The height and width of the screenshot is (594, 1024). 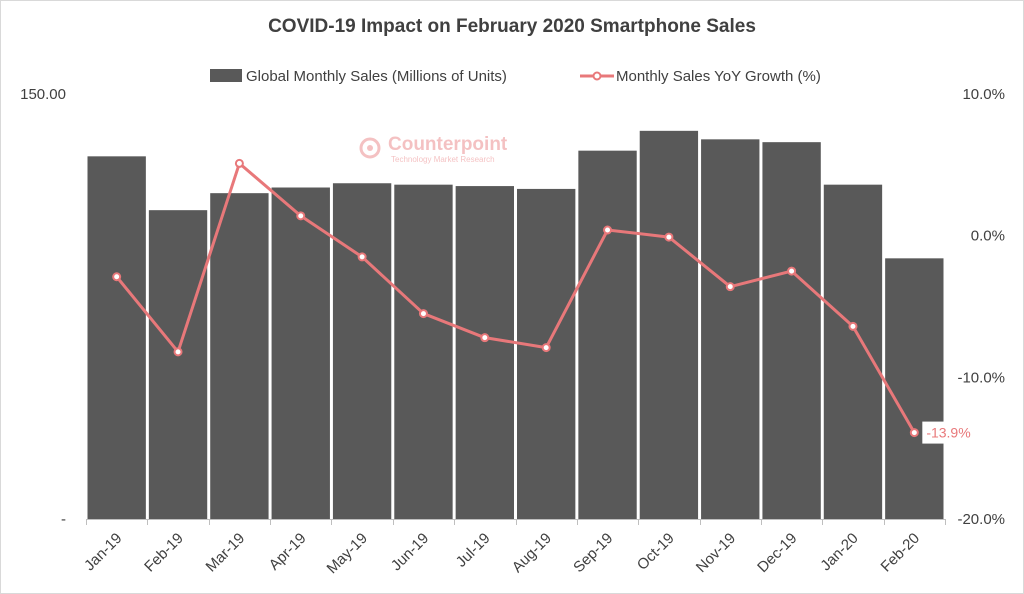 What do you see at coordinates (43, 94) in the screenshot?
I see `y-left-tick-label: 150.00` at bounding box center [43, 94].